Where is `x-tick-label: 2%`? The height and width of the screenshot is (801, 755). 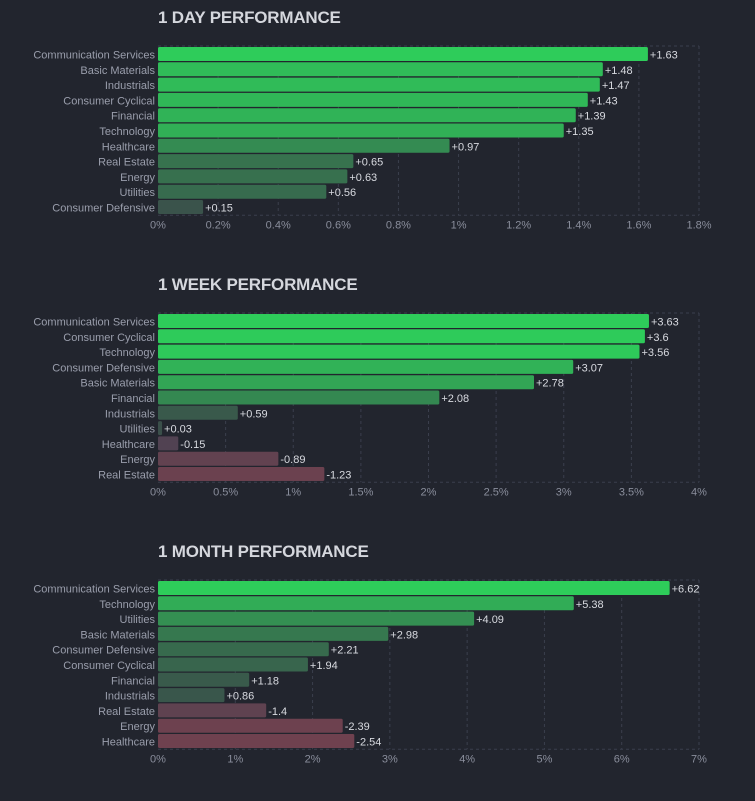 x-tick-label: 2% is located at coordinates (429, 492).